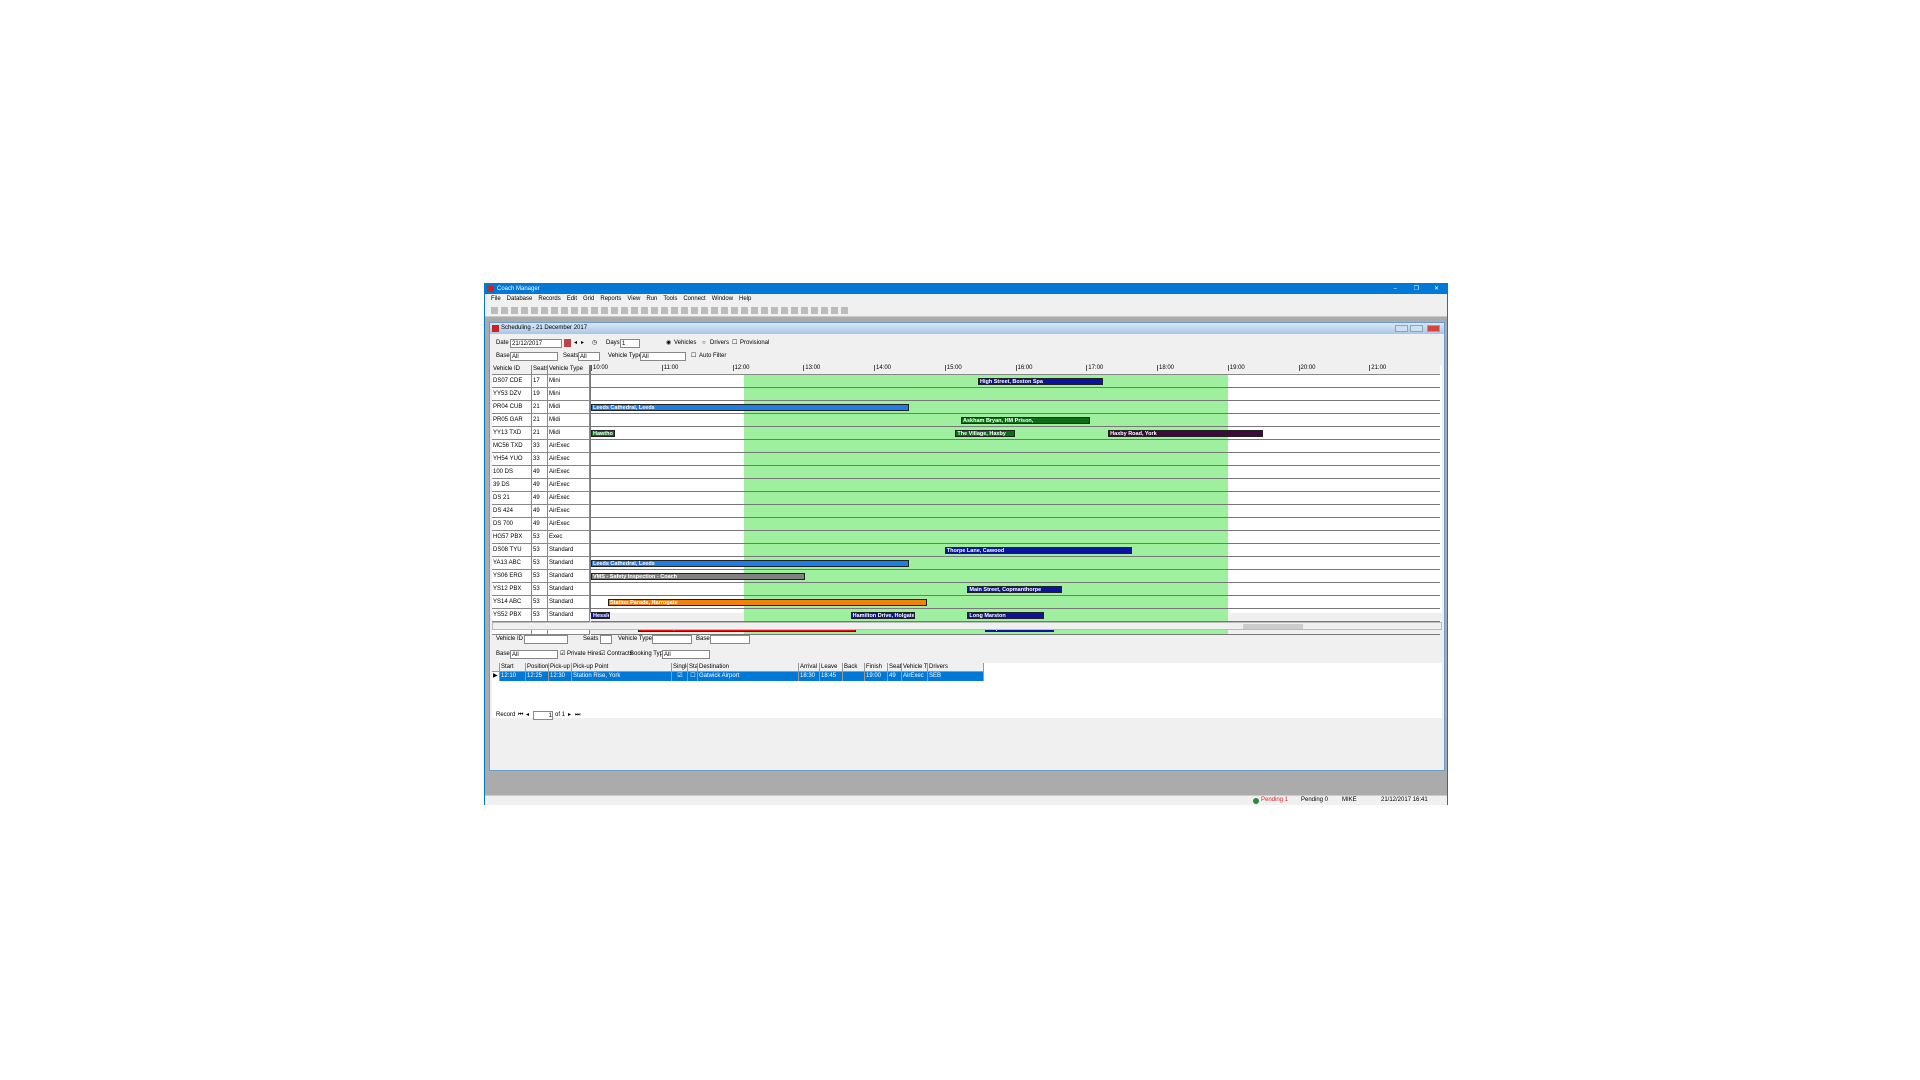 The image size is (1920, 1080). Describe the element at coordinates (567, 343) in the screenshot. I see `calendar-icon` at that location.